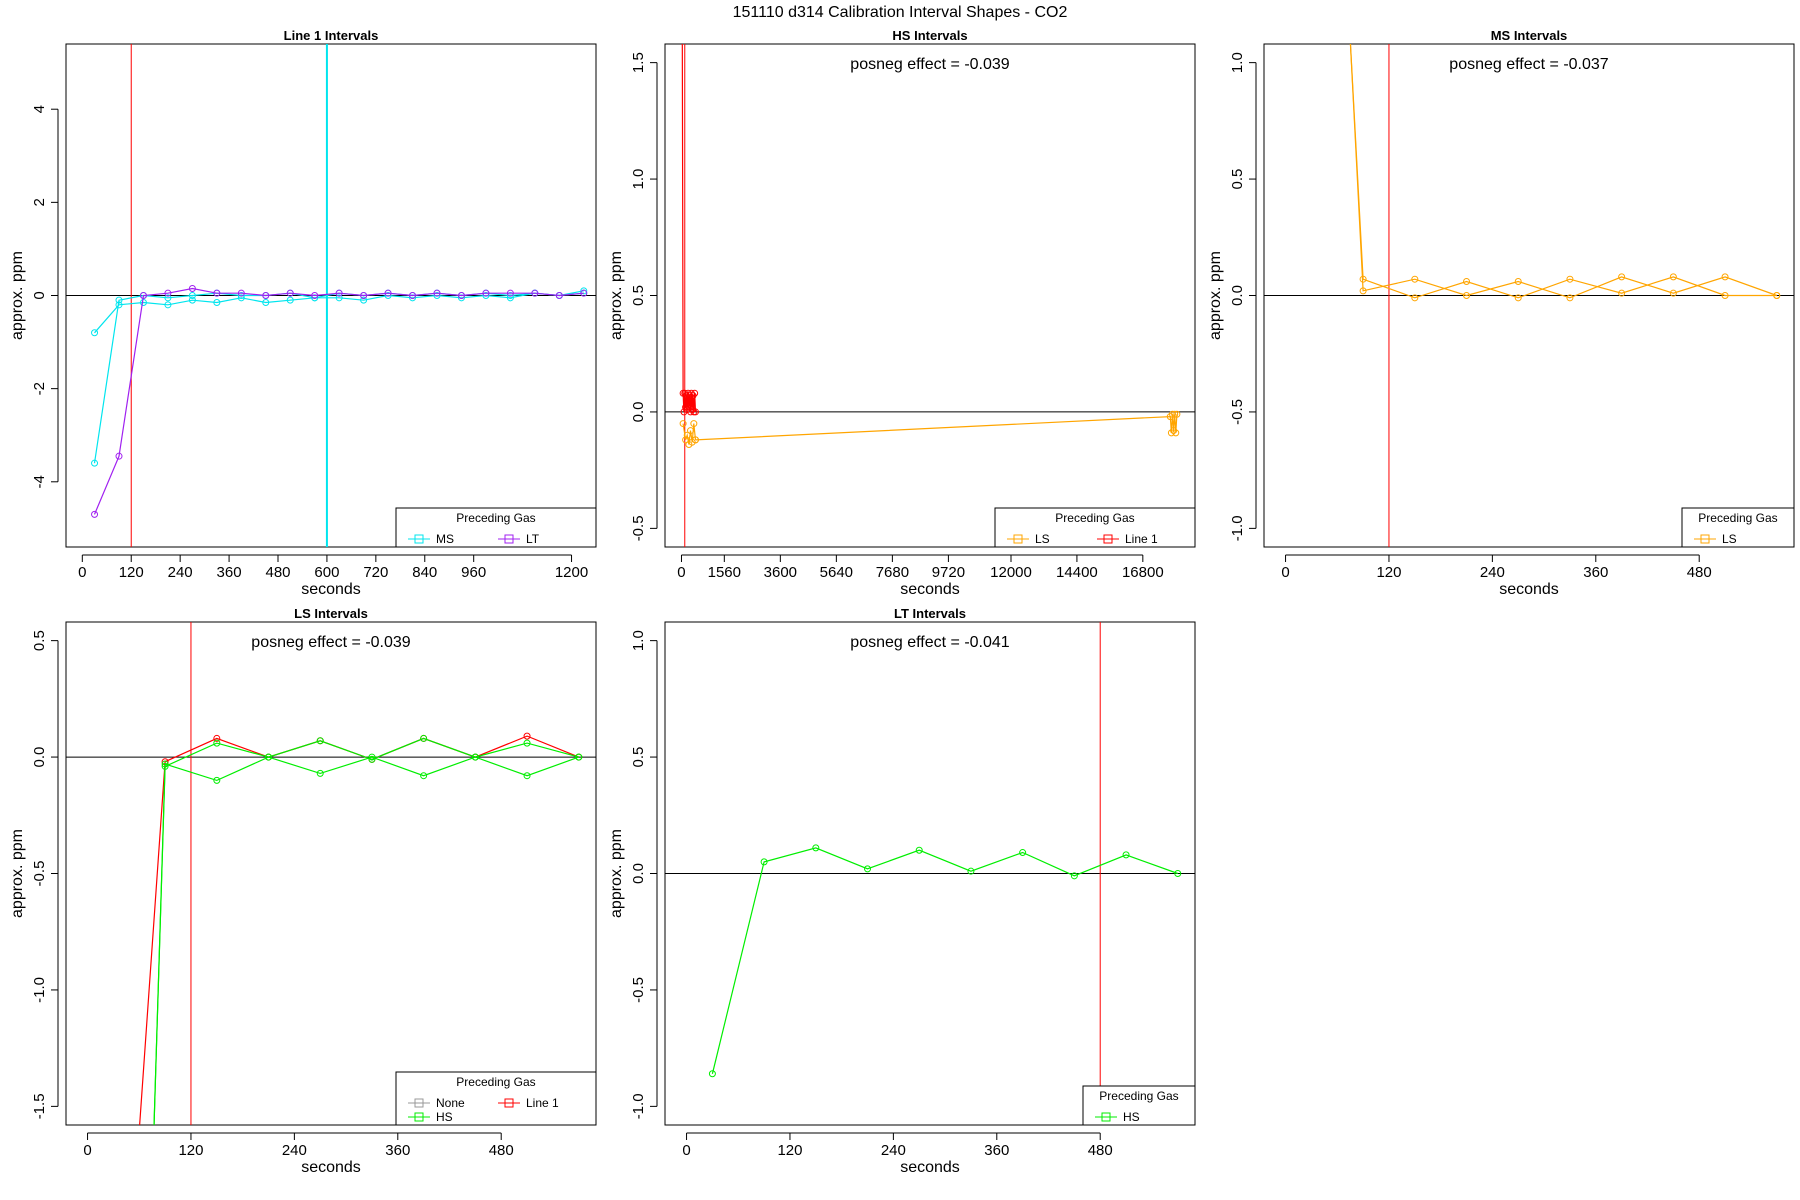 The width and height of the screenshot is (1800, 1200). What do you see at coordinates (473, 572) in the screenshot?
I see `x-tick-label: 960` at bounding box center [473, 572].